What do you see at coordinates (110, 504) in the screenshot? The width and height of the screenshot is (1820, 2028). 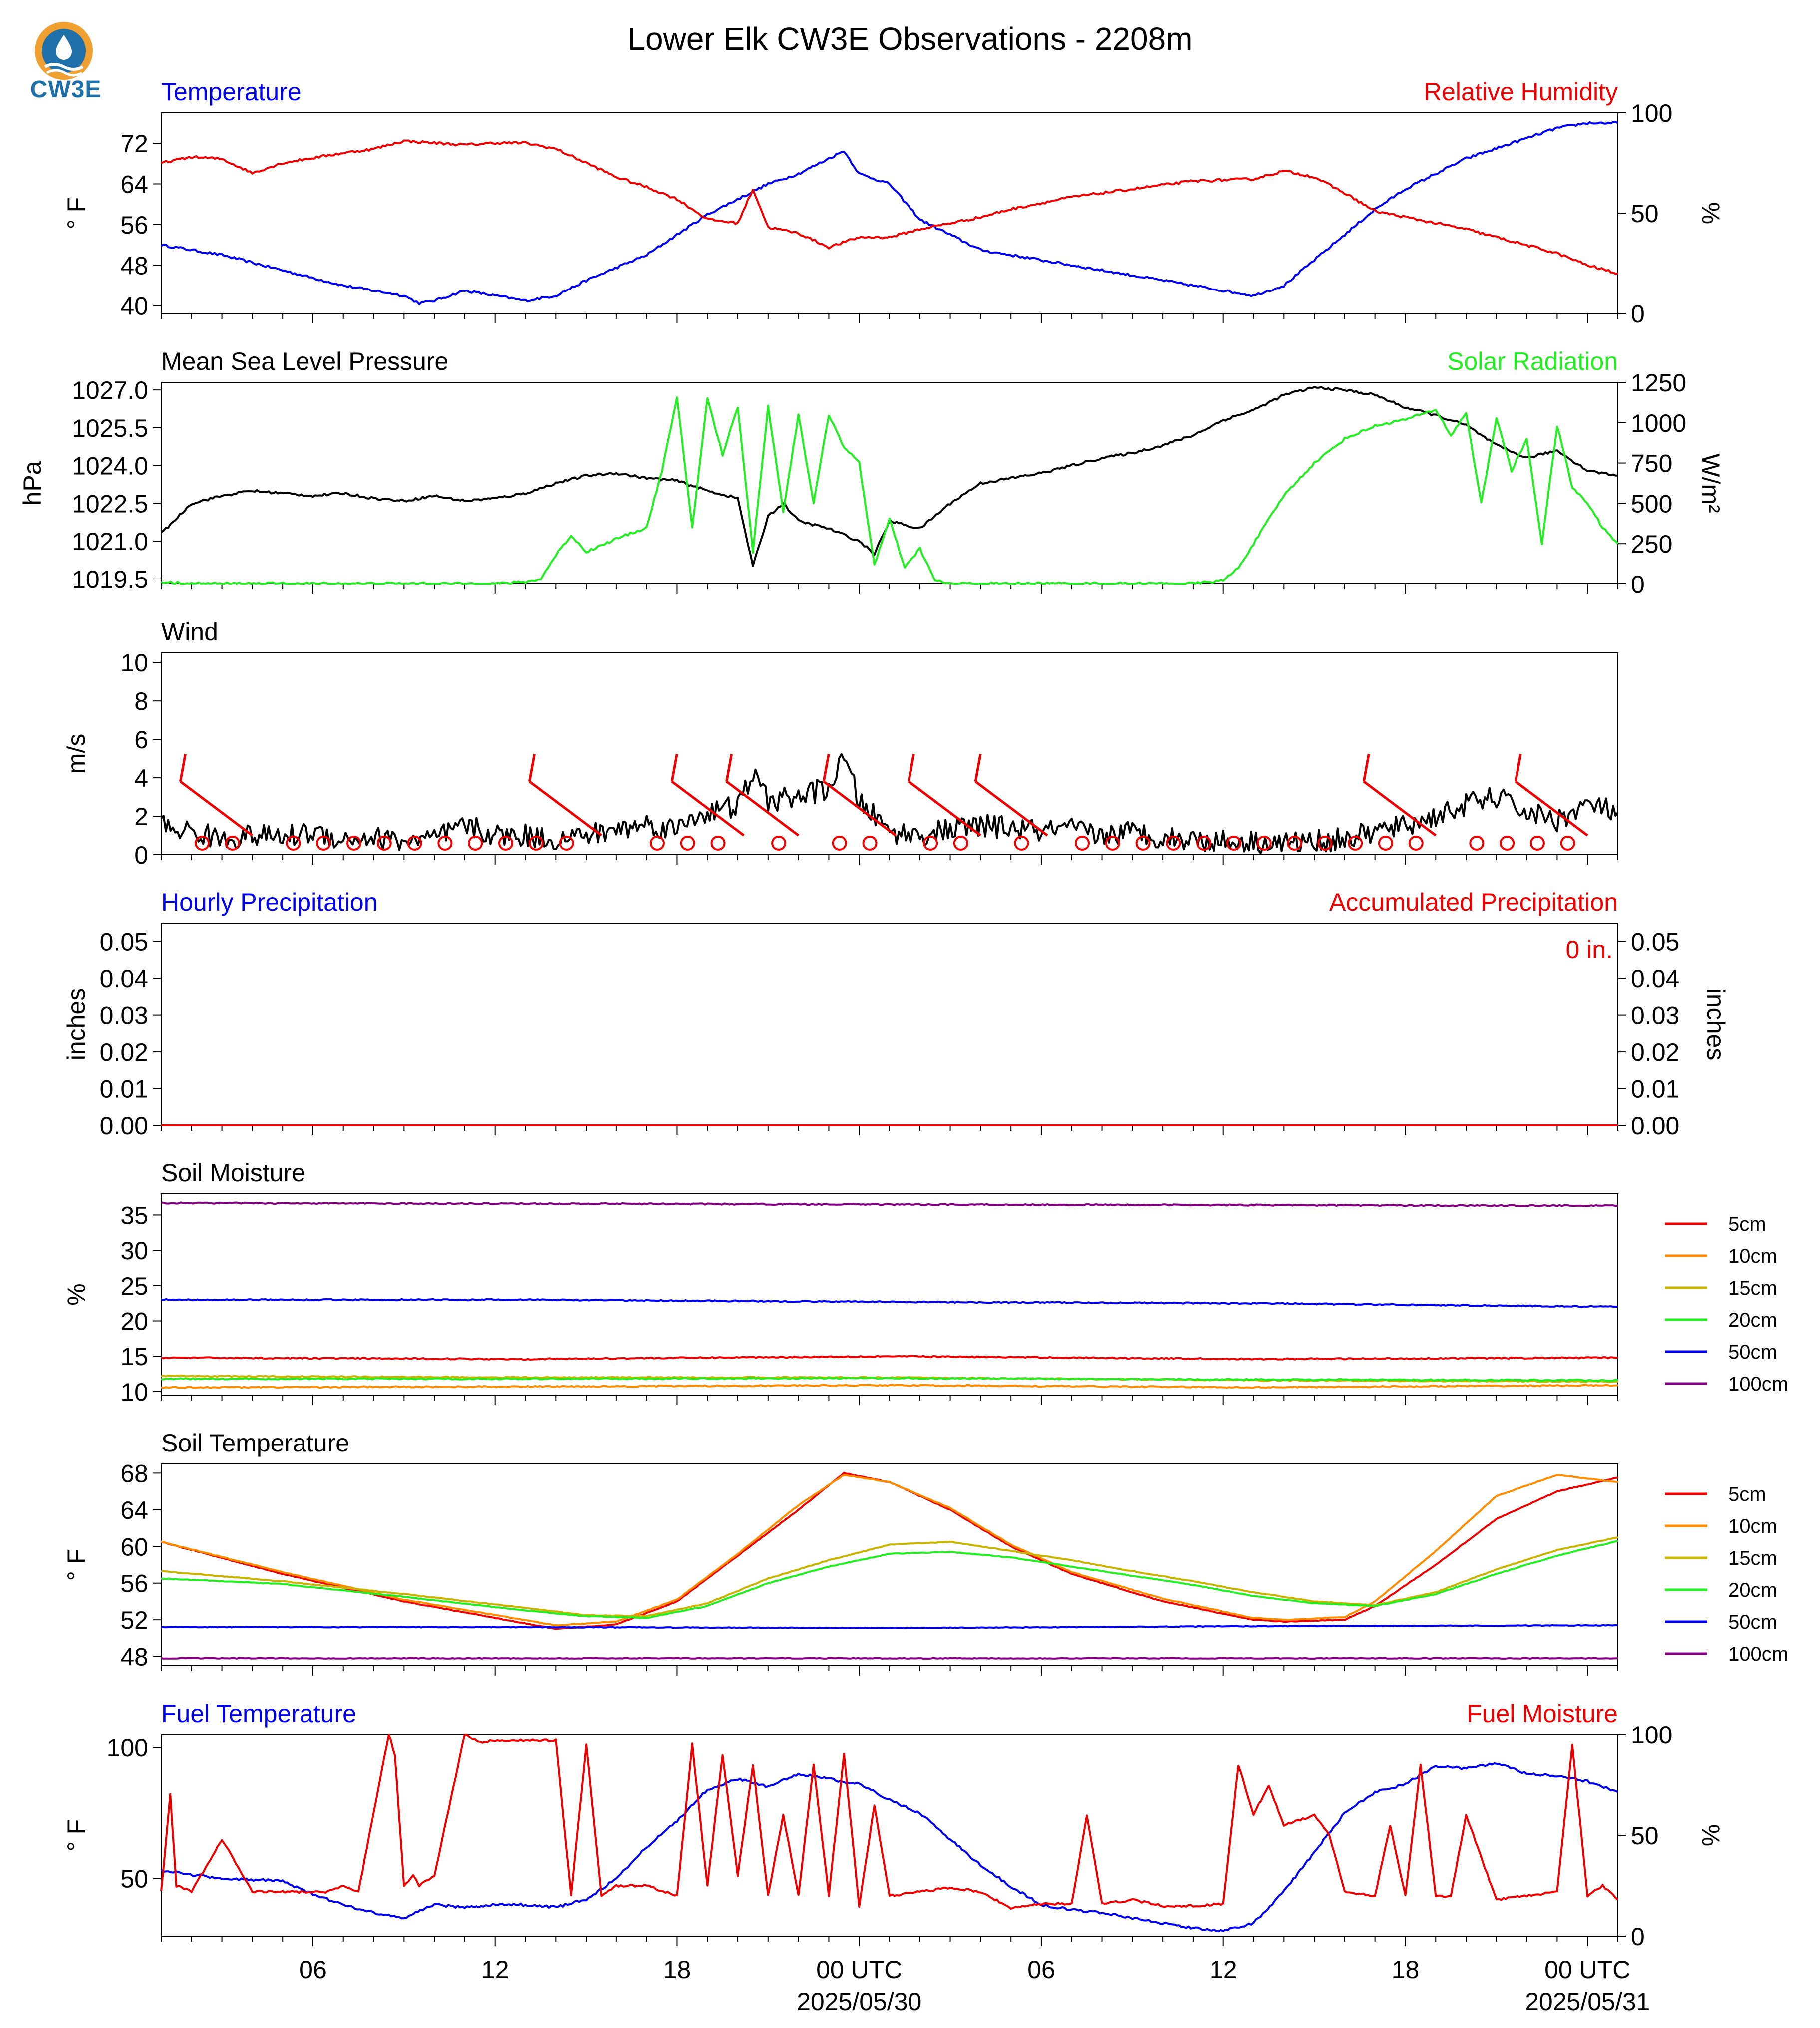 I see `y-tick-label: 1022.5` at bounding box center [110, 504].